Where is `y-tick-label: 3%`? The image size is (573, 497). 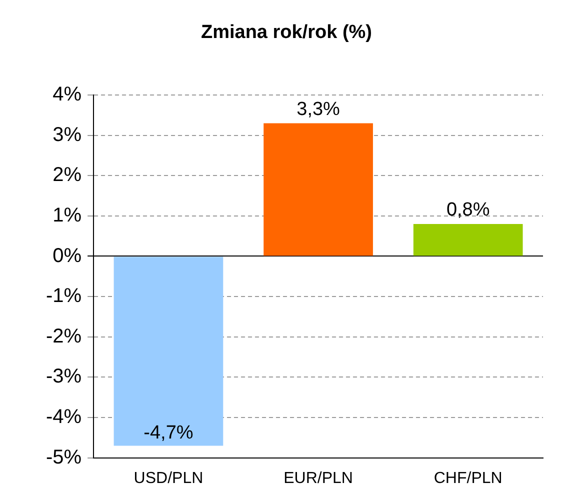
y-tick-label: 3% is located at coordinates (67, 135).